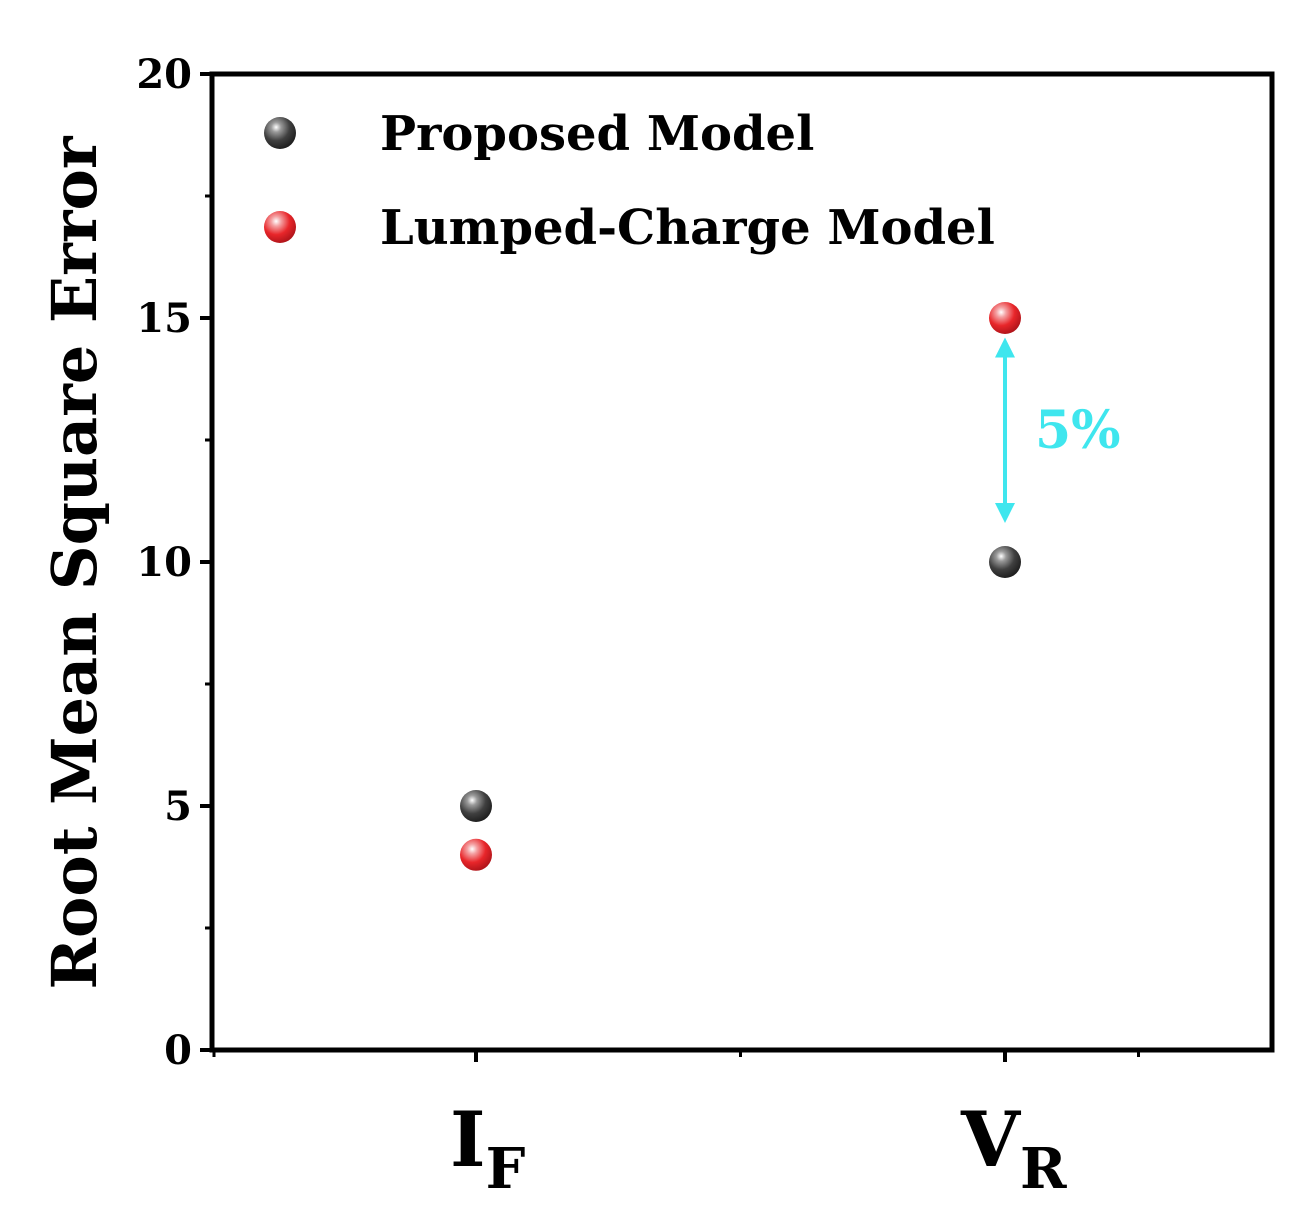 The height and width of the screenshot is (1220, 1292). What do you see at coordinates (164, 562) in the screenshot?
I see `y-tick-label: 10` at bounding box center [164, 562].